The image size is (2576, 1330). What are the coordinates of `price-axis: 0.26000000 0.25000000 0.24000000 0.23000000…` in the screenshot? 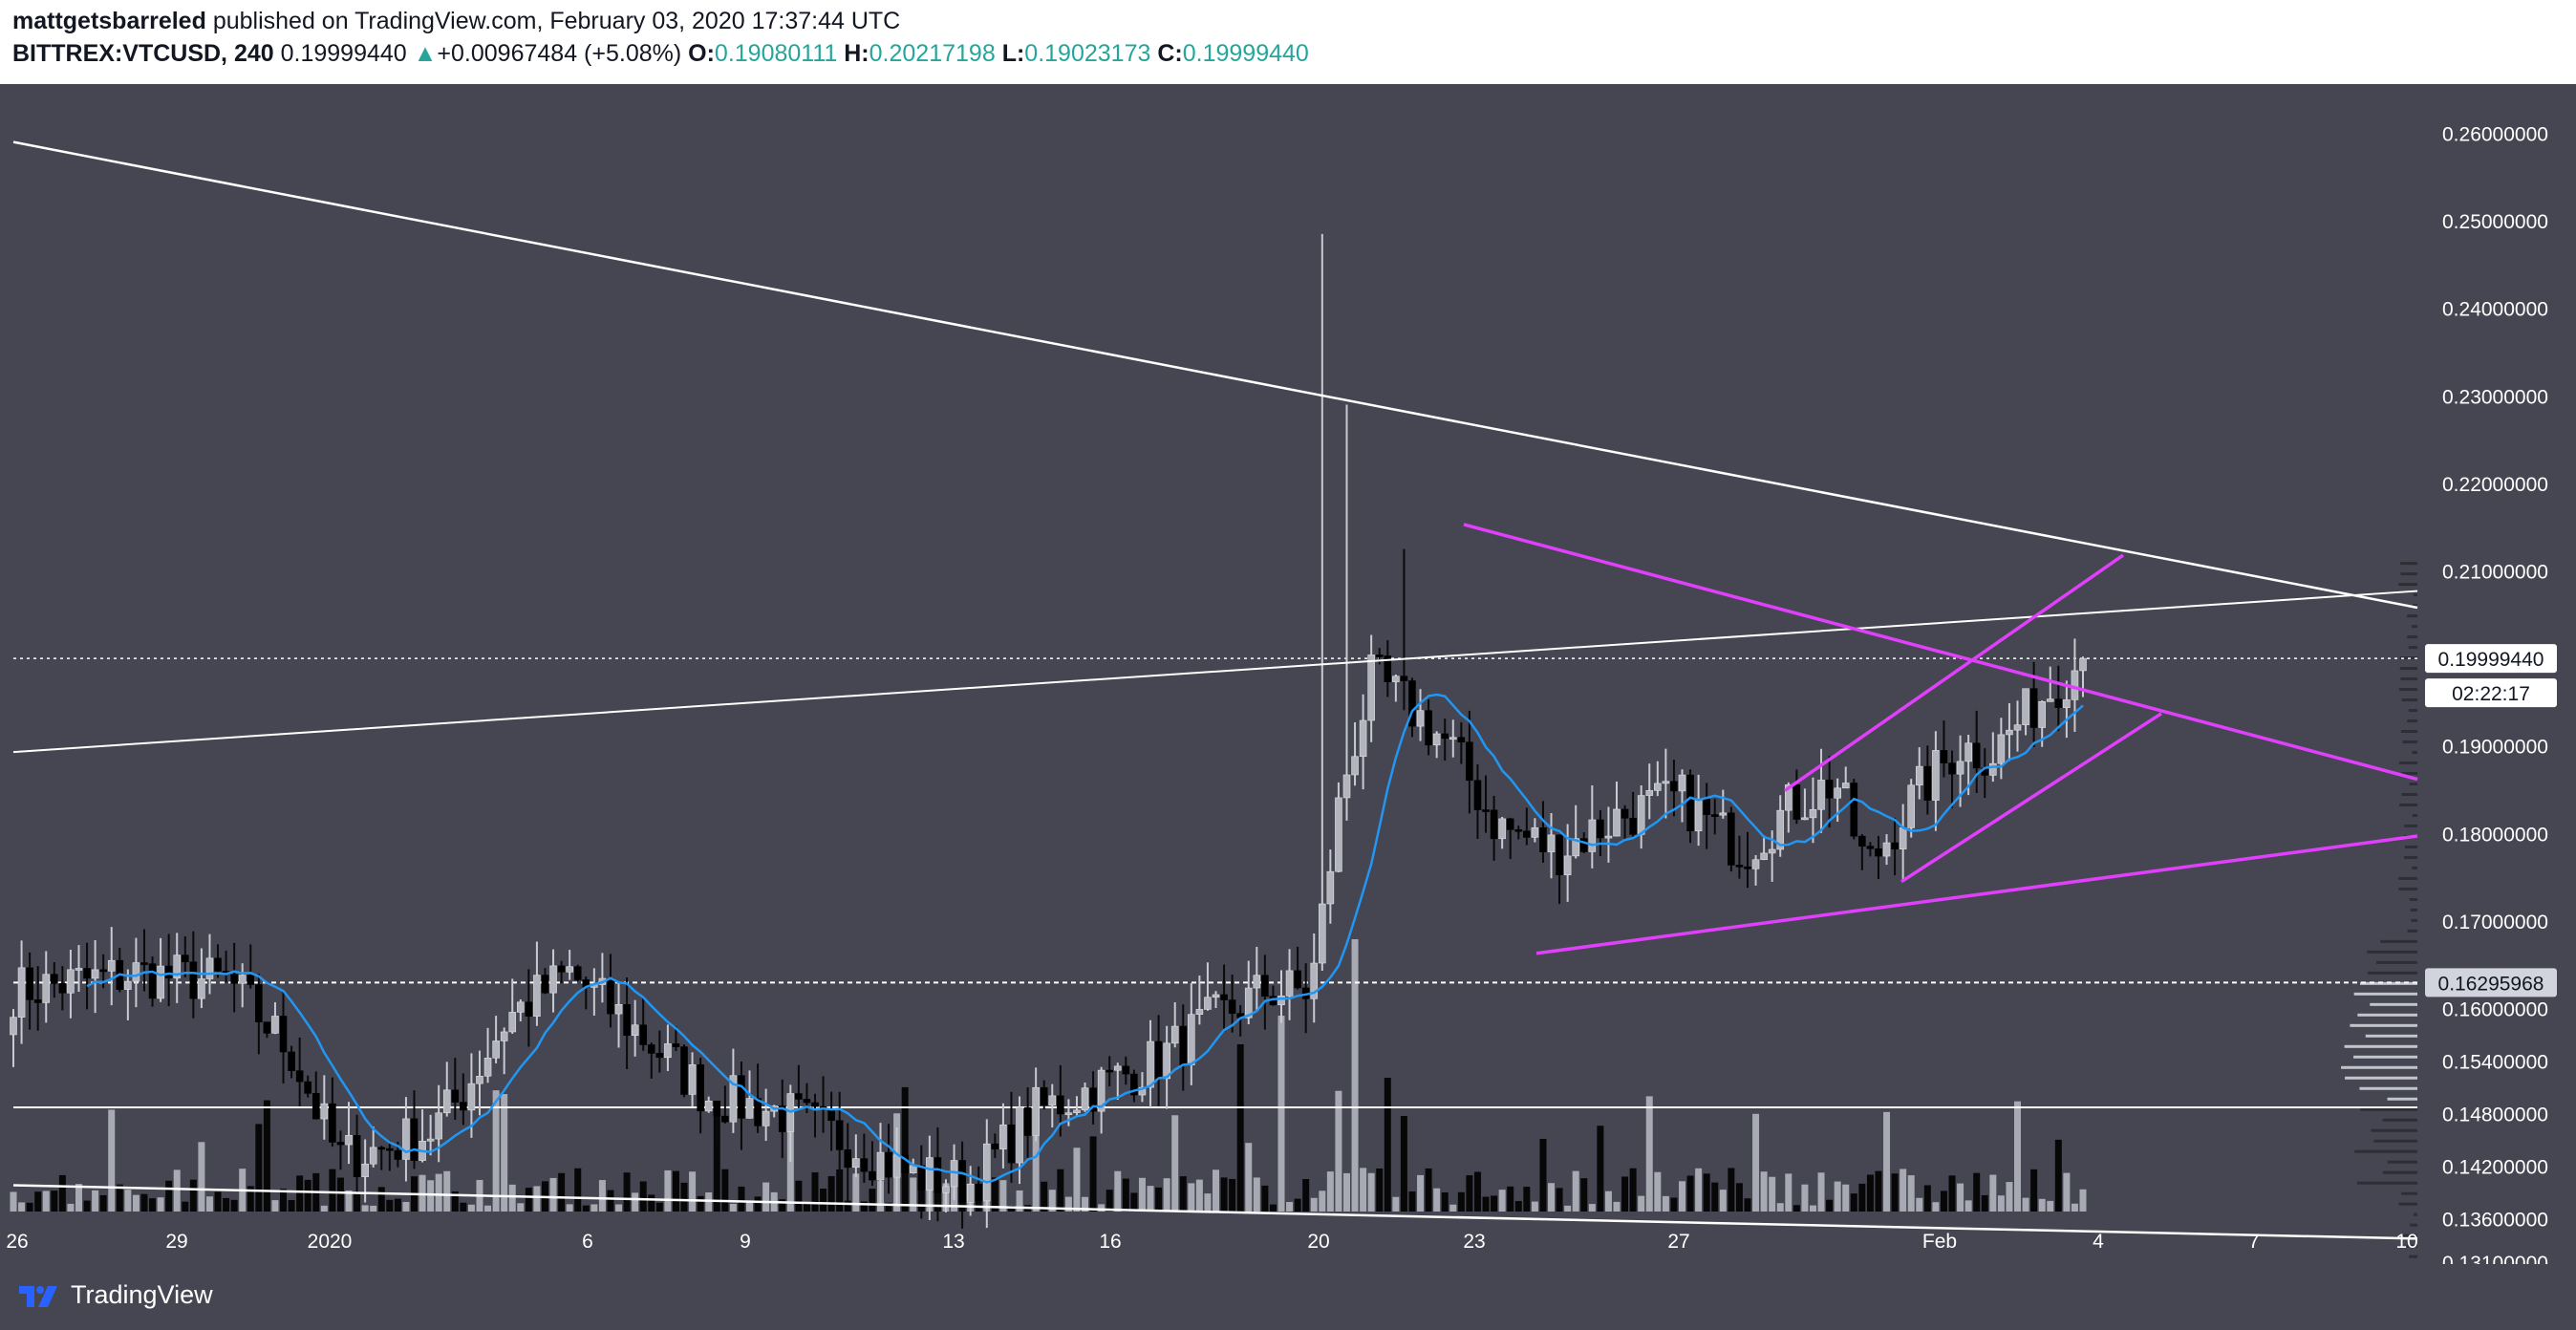 It's located at (2495, 693).